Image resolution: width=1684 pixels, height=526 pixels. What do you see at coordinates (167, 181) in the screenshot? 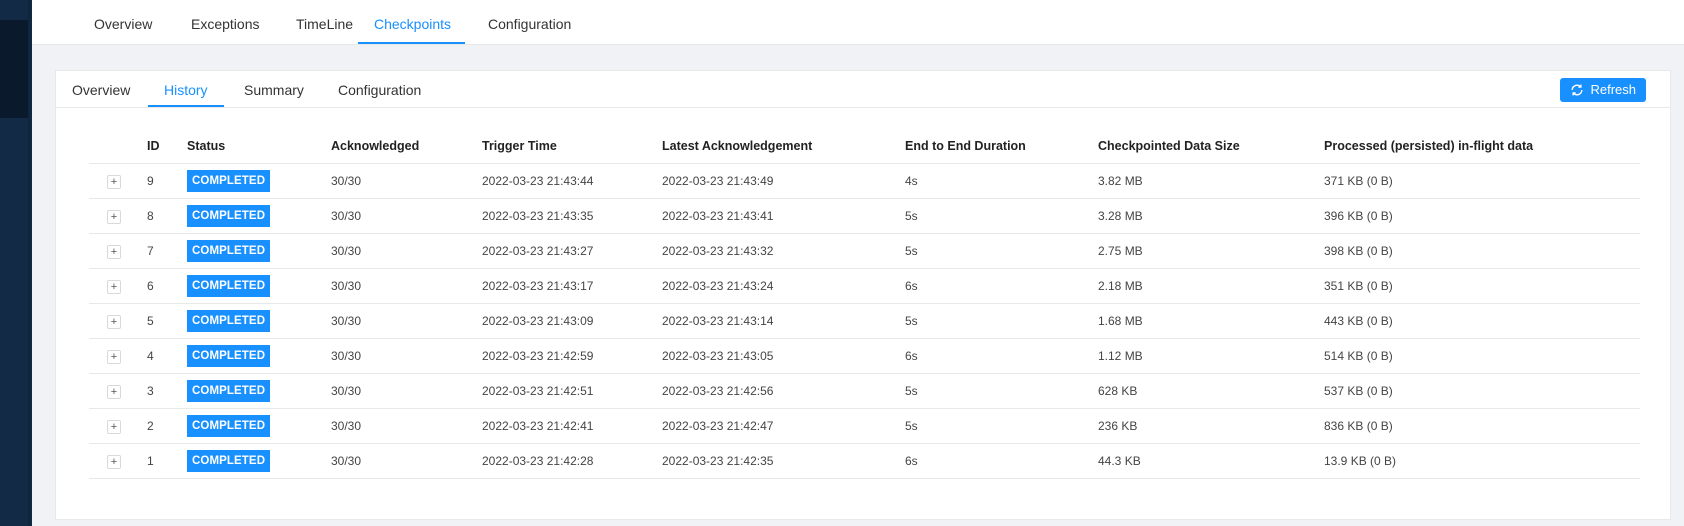
I see `cell-id: 9` at bounding box center [167, 181].